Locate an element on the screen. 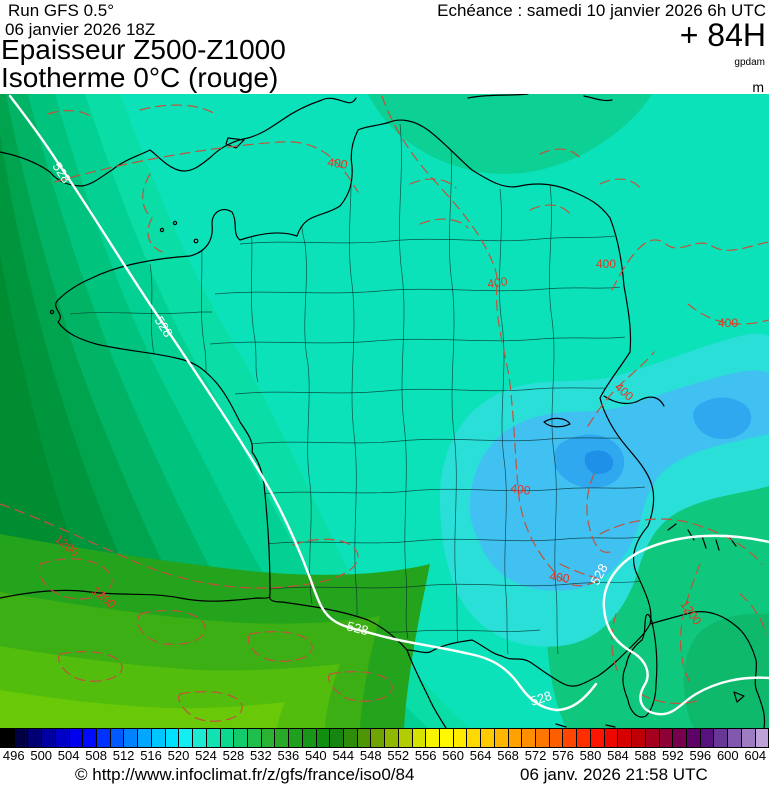 The image size is (769, 786). england-coast is located at coordinates (178, 142).